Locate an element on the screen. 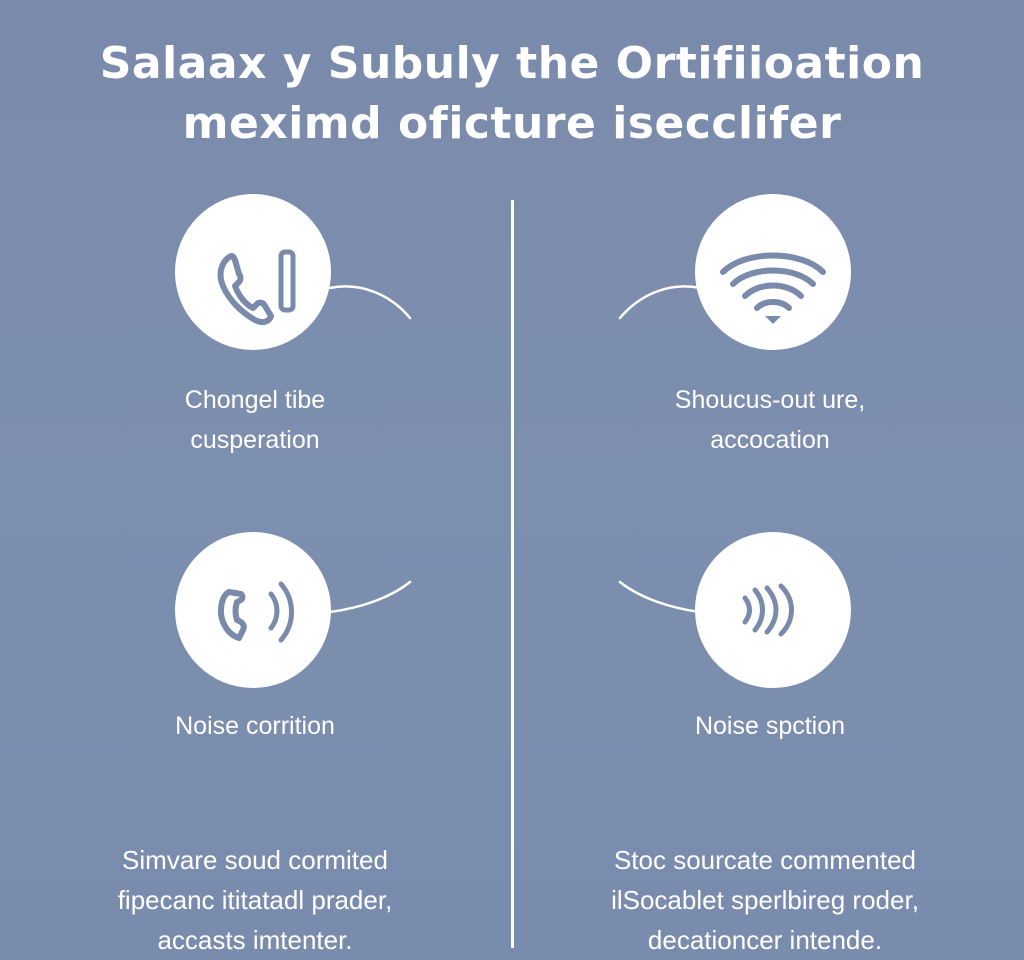 The height and width of the screenshot is (960, 1024). center-divider is located at coordinates (512, 574).